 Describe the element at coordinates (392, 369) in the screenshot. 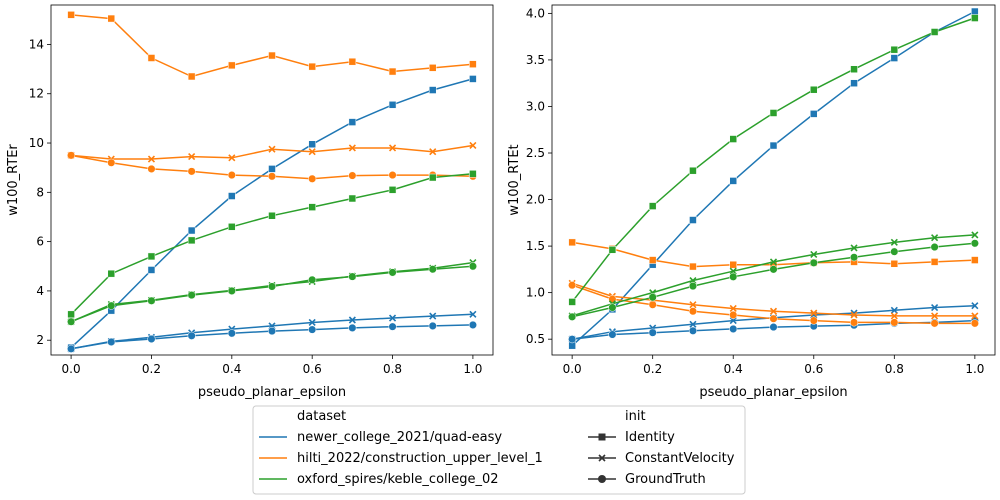

I see `x-tick-label: 0.8` at that location.